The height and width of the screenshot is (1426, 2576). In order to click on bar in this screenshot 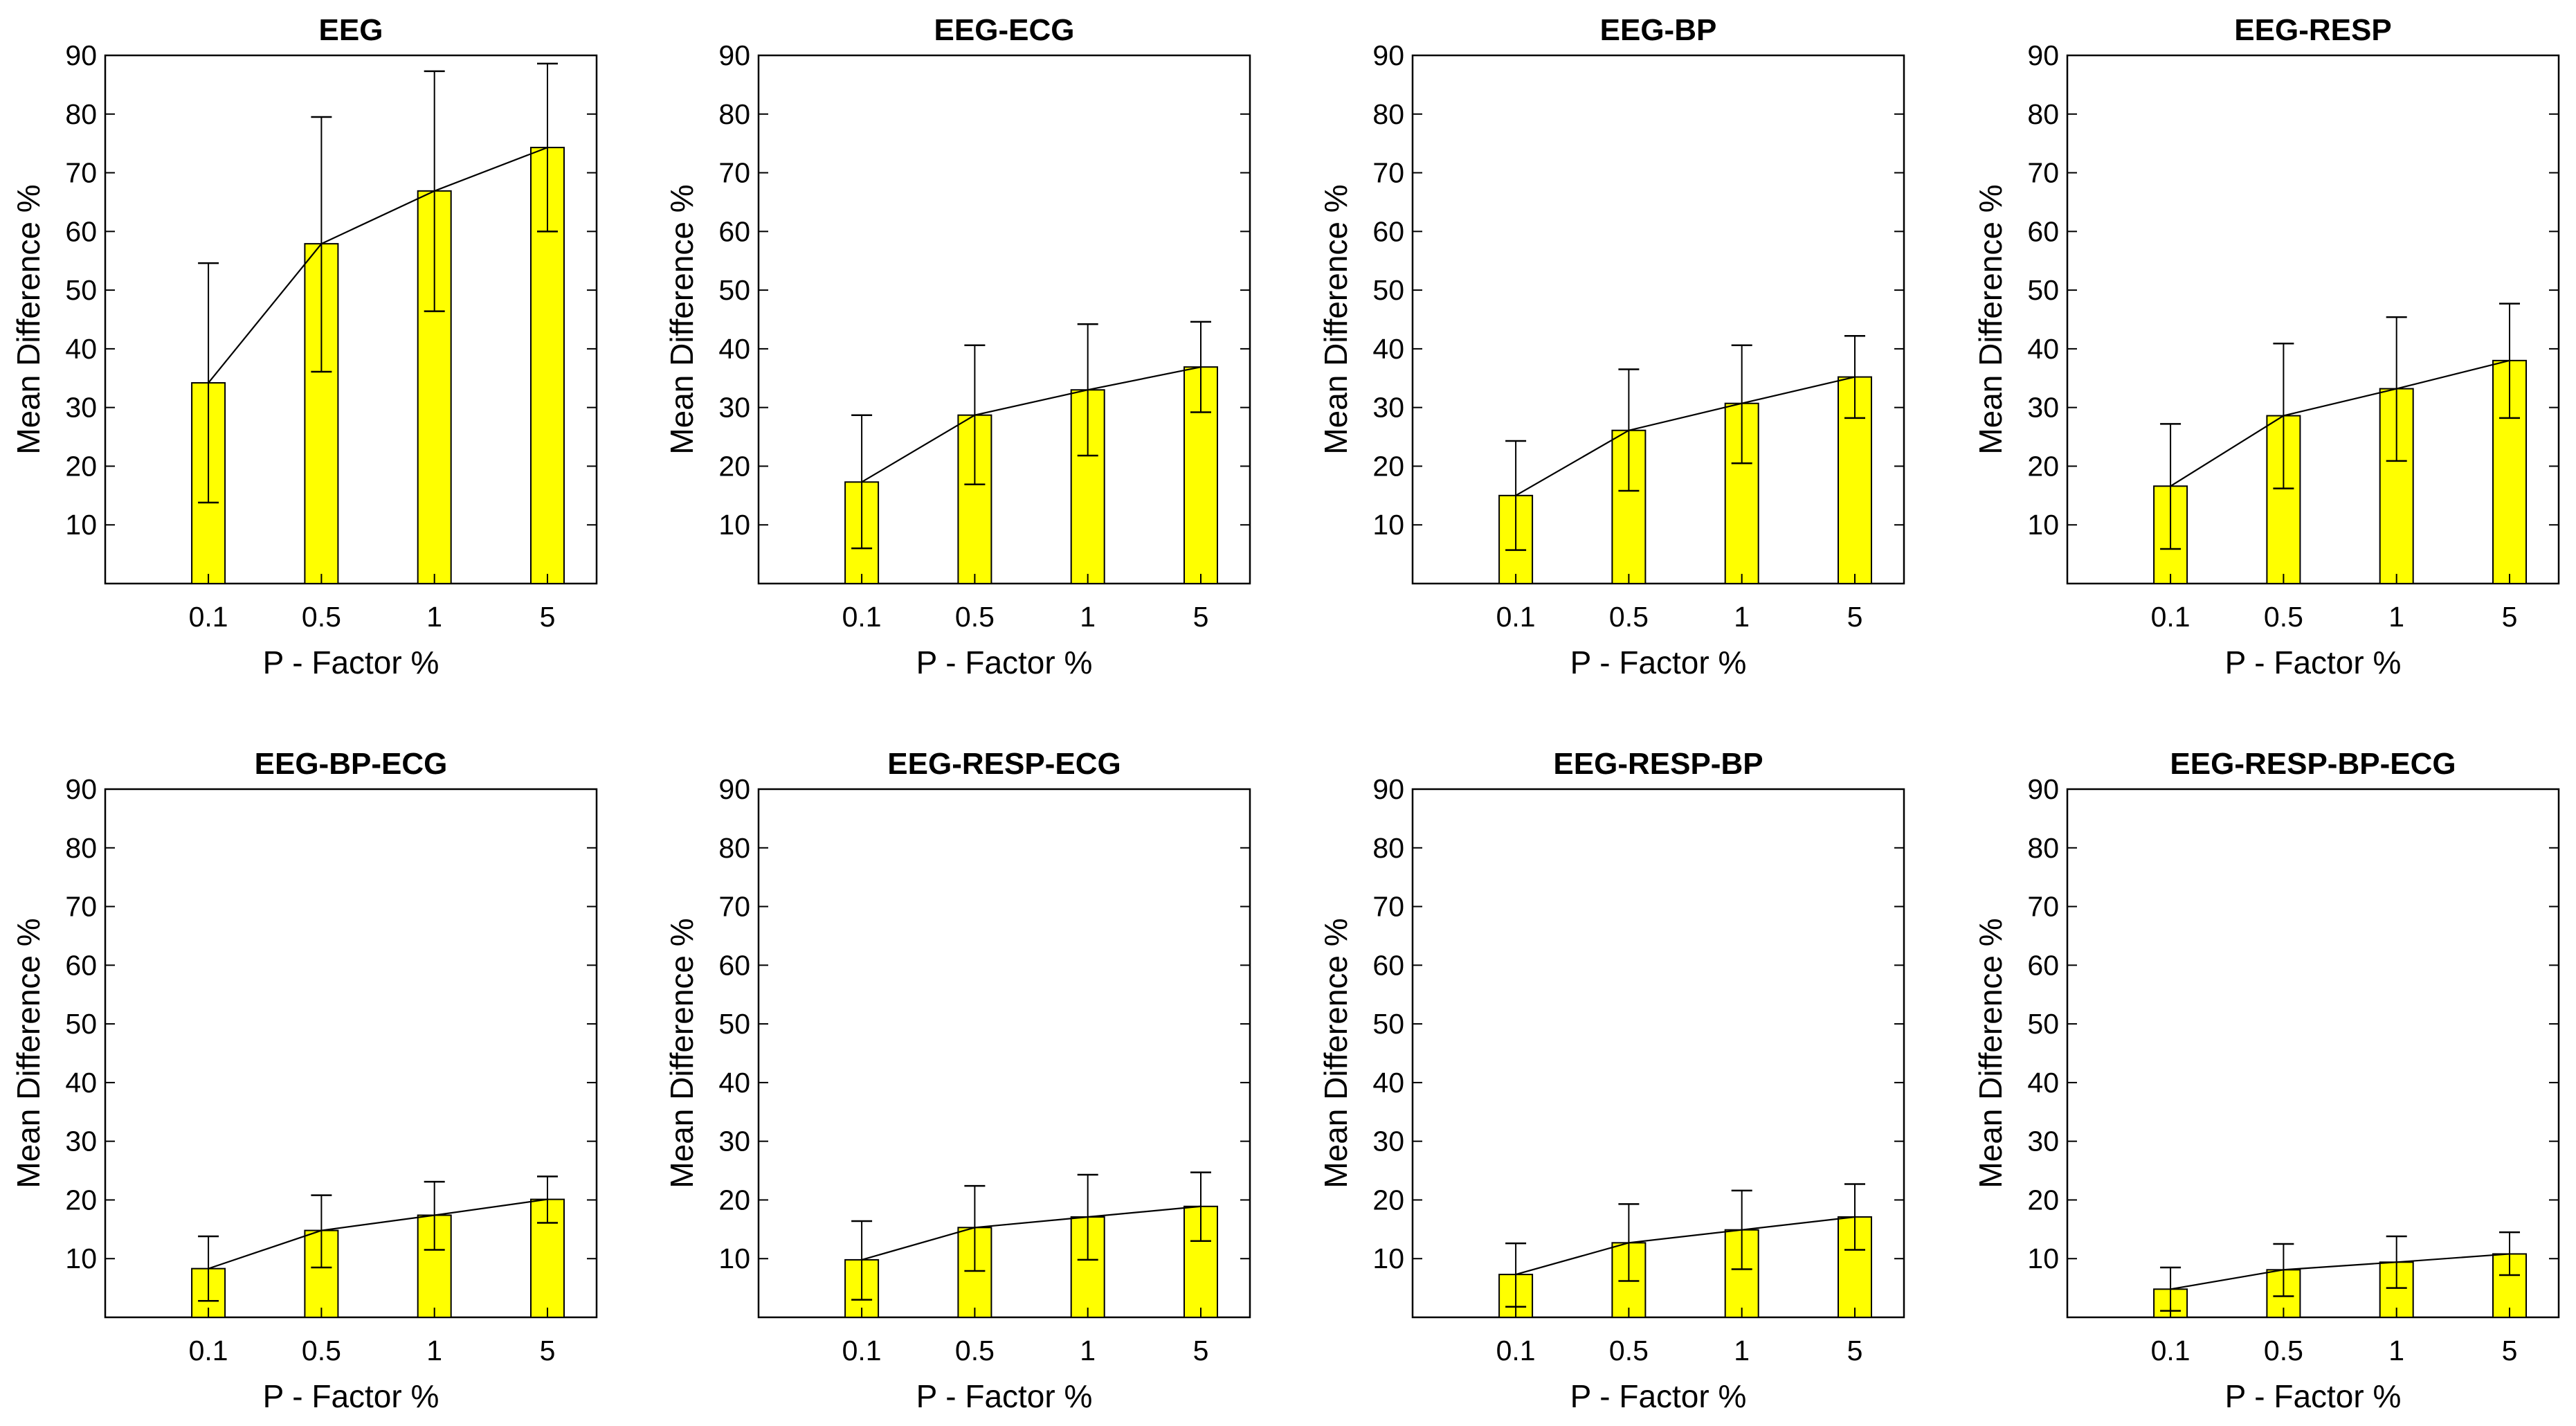, I will do `click(1200, 1262)`.